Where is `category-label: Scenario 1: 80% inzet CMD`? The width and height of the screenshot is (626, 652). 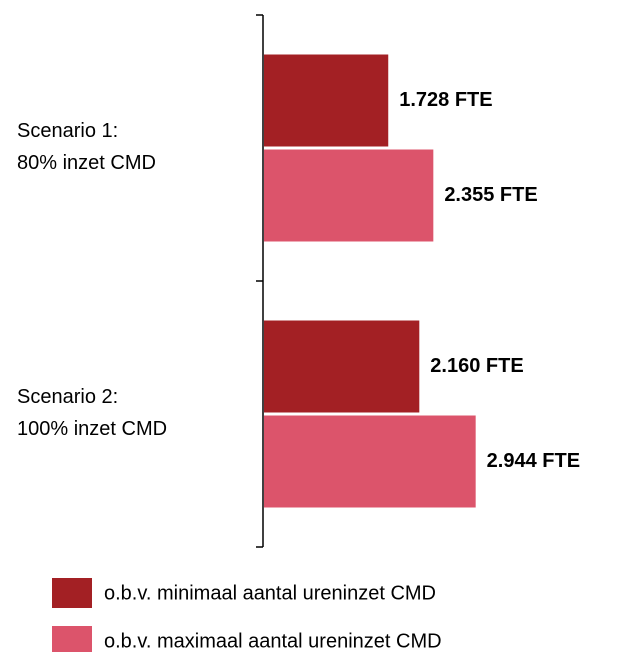 category-label: Scenario 1: 80% inzet CMD is located at coordinates (86, 147).